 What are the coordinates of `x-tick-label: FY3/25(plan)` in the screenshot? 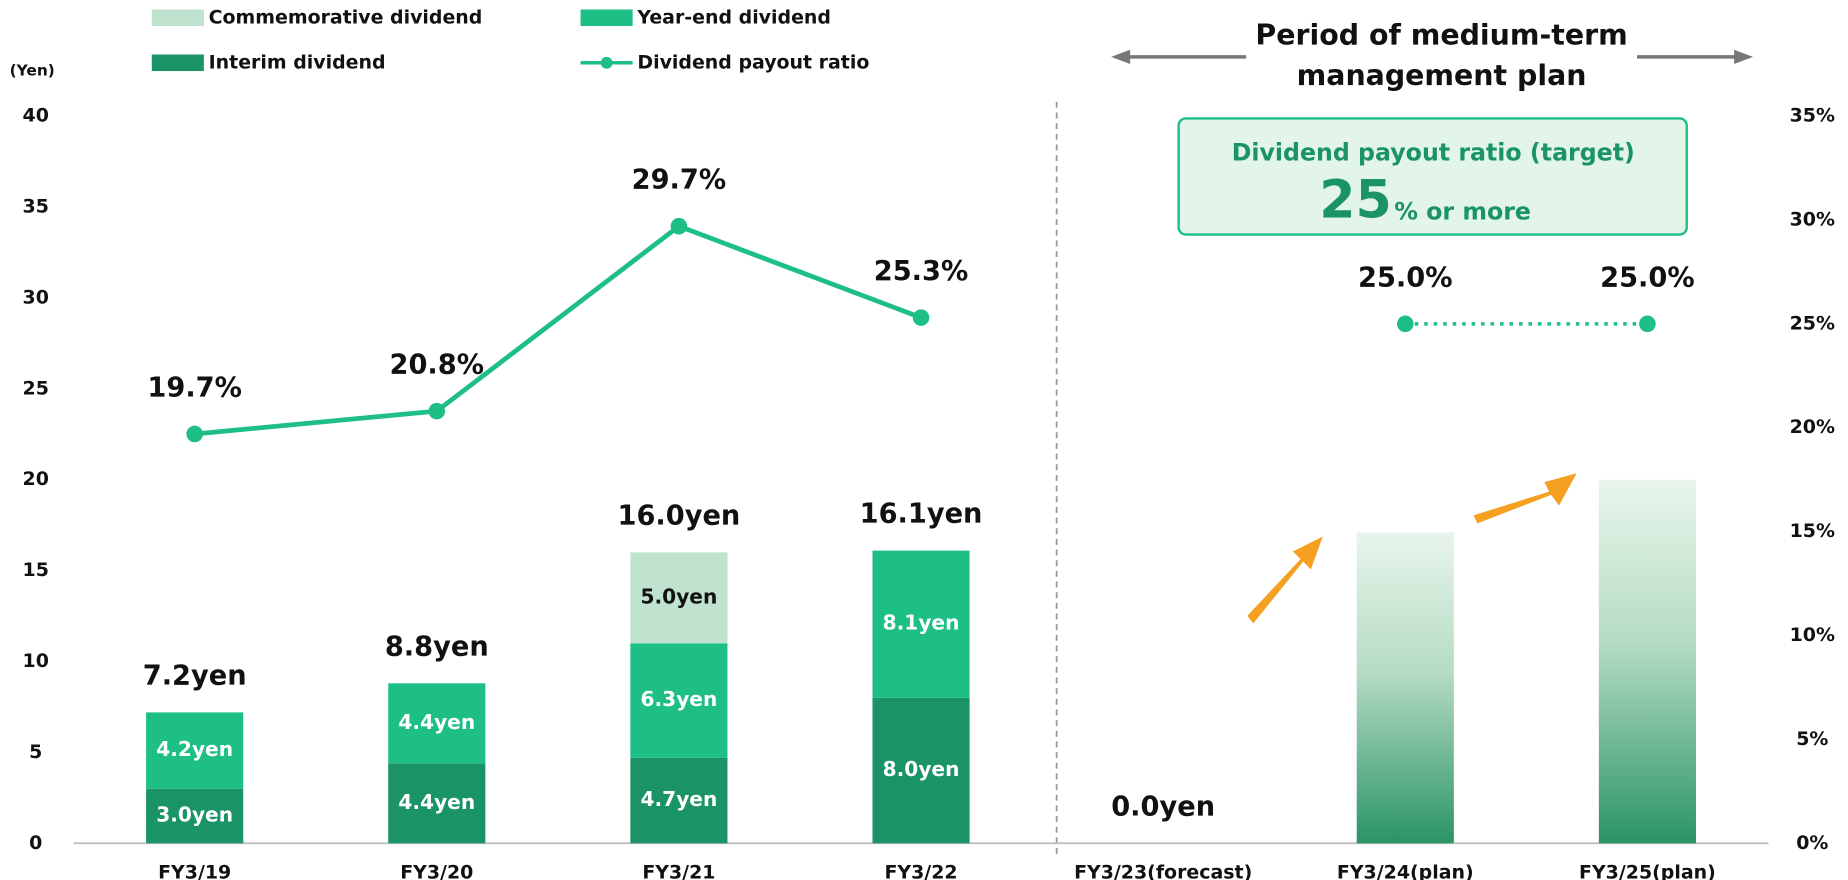 It's located at (1647, 870).